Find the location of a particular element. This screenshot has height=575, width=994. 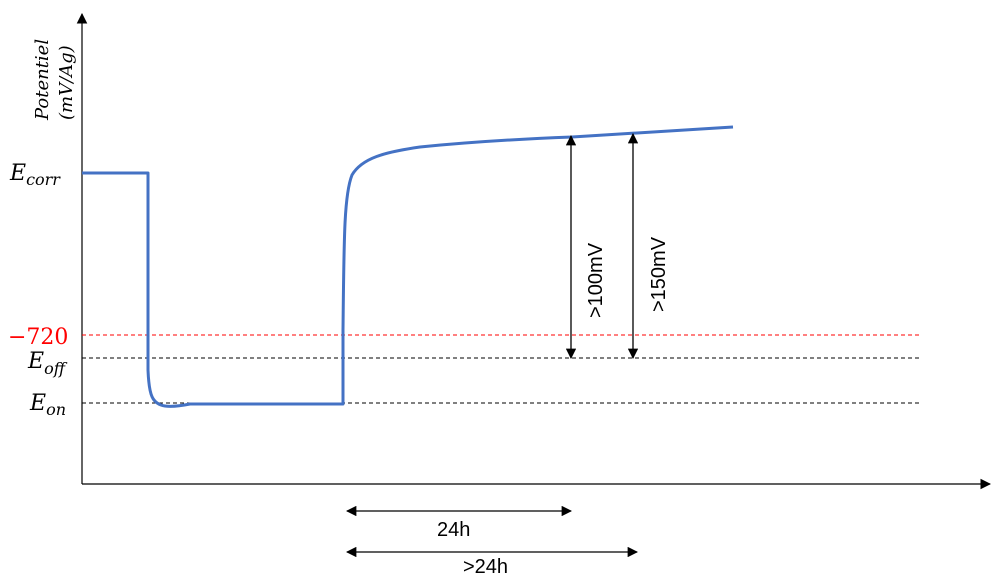

label-150mv: >150mV is located at coordinates (659, 274).